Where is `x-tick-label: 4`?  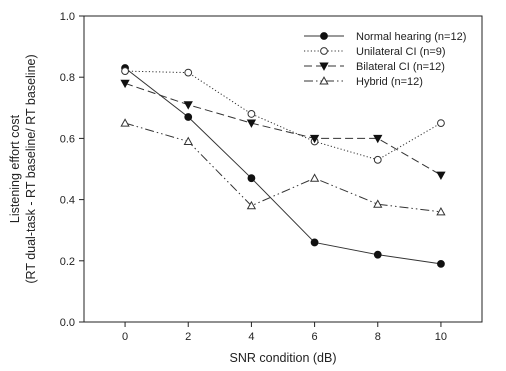
x-tick-label: 4 is located at coordinates (251, 337).